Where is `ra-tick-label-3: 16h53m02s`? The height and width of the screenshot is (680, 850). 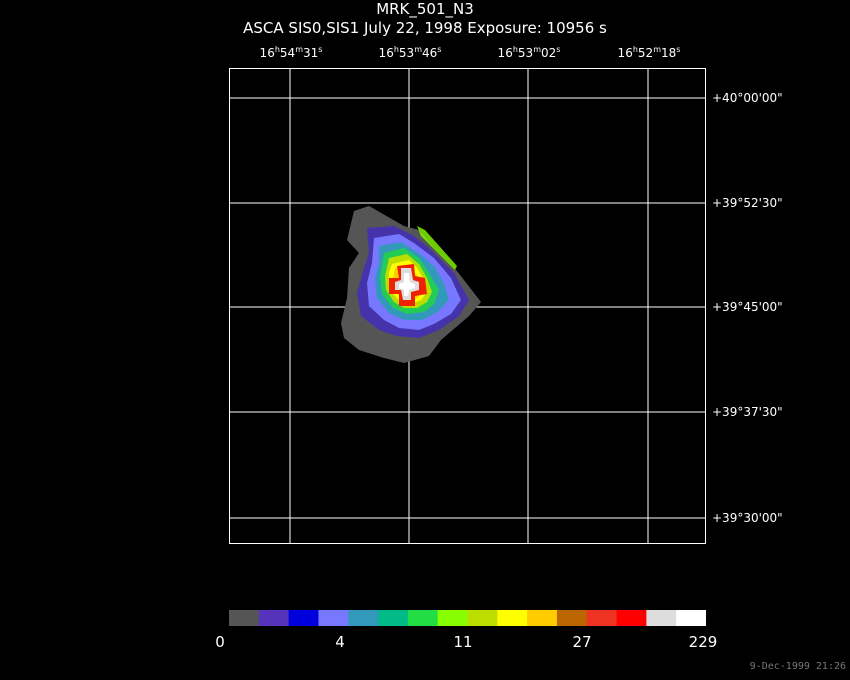 ra-tick-label-3: 16h53m02s is located at coordinates (529, 52).